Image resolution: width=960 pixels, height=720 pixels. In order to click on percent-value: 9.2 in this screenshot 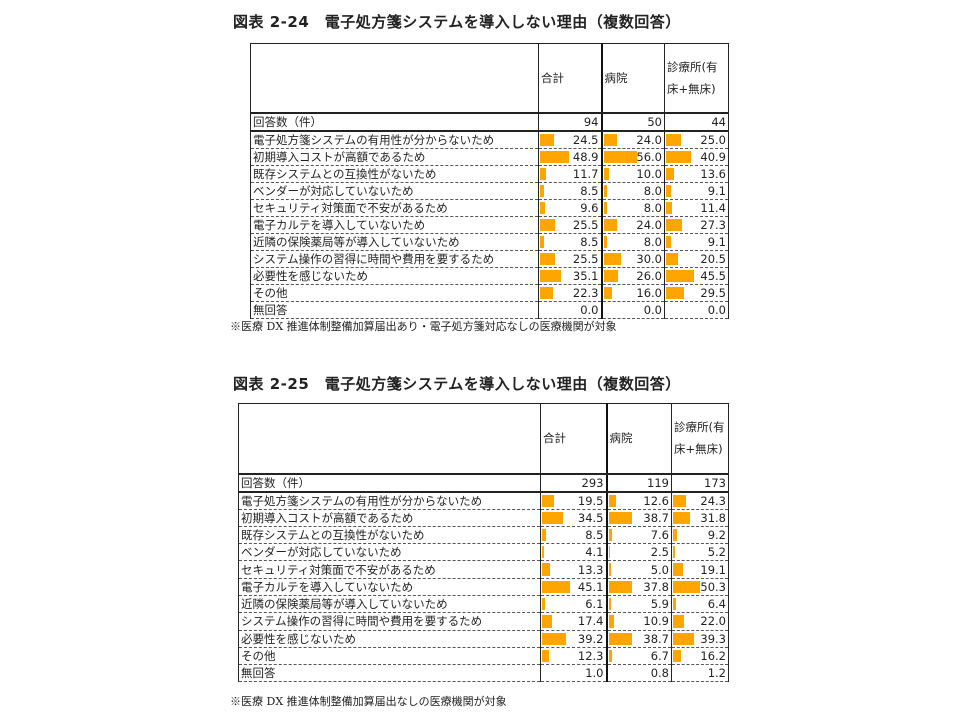, I will do `click(716, 534)`.